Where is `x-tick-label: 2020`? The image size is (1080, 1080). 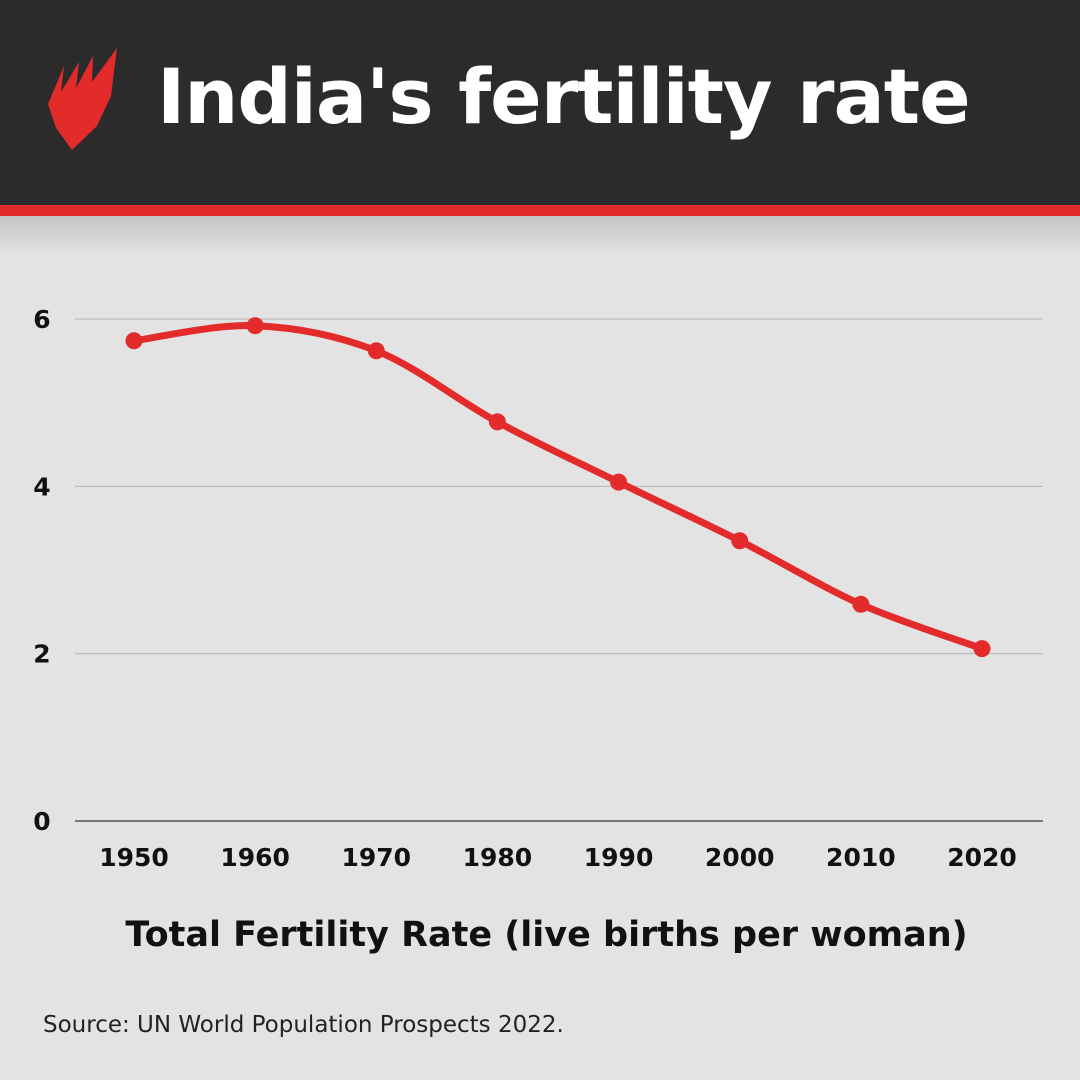 x-tick-label: 2020 is located at coordinates (982, 857).